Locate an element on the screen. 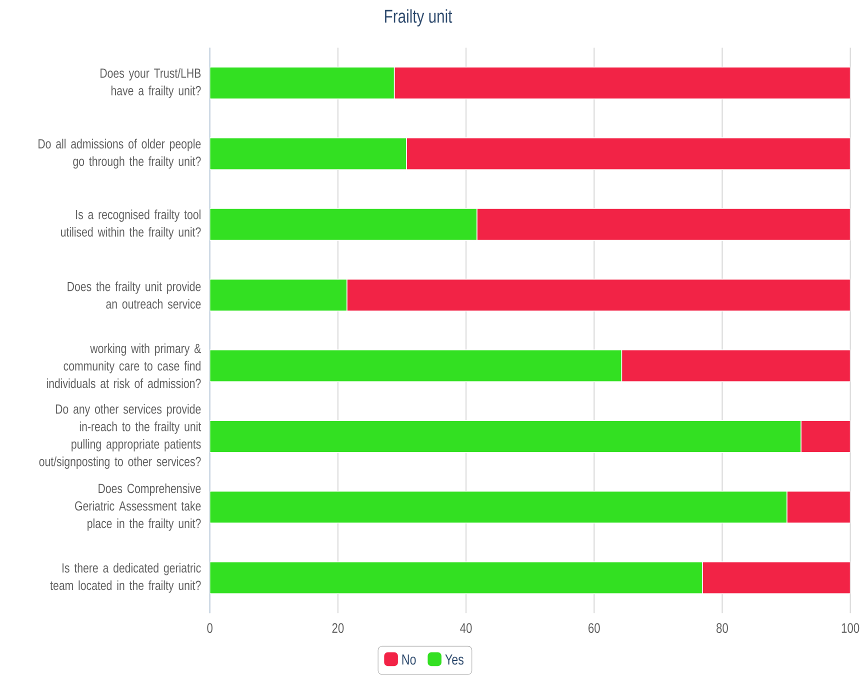 This screenshot has height=677, width=864. y-tick-label: working with primary & community care to case find individuals at risk of admission? is located at coordinates (123, 366).